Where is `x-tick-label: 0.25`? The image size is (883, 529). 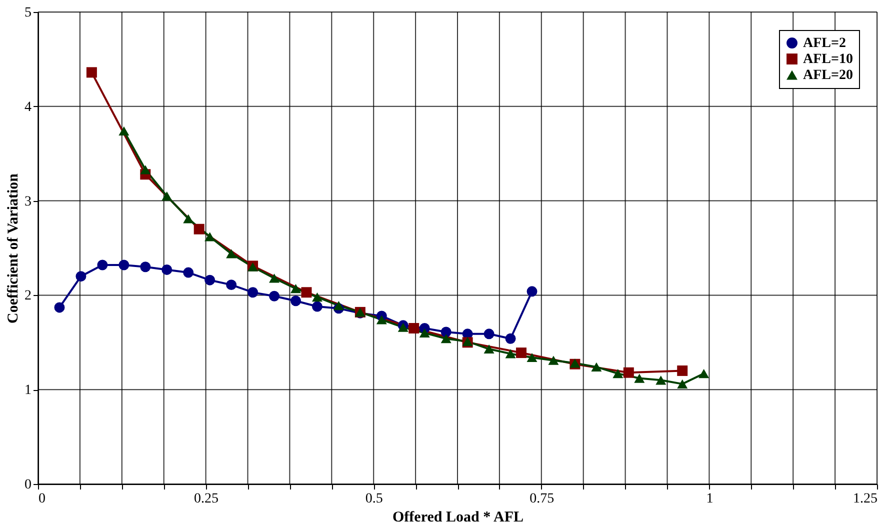 x-tick-label: 0.25 is located at coordinates (206, 499).